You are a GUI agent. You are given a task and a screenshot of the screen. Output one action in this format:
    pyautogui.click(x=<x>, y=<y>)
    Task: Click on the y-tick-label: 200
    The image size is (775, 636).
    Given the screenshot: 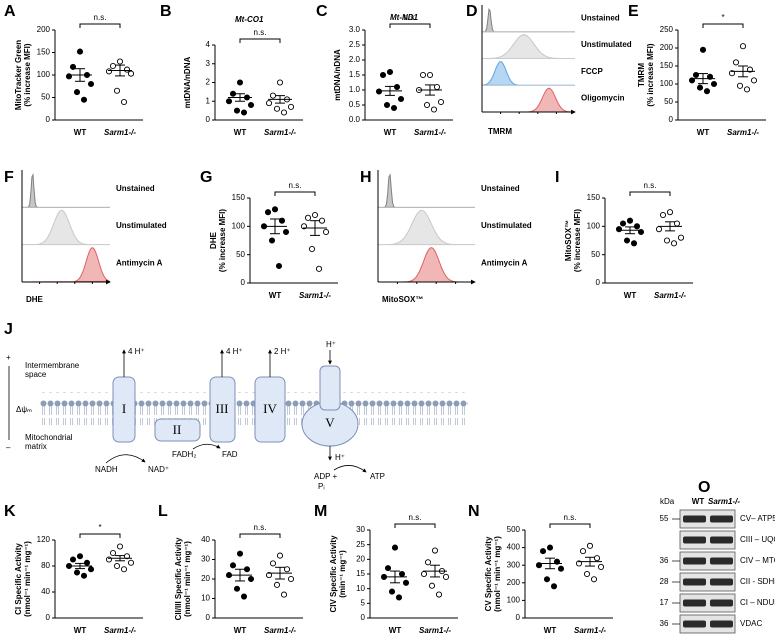 What is the action you would take?
    pyautogui.click(x=667, y=47)
    